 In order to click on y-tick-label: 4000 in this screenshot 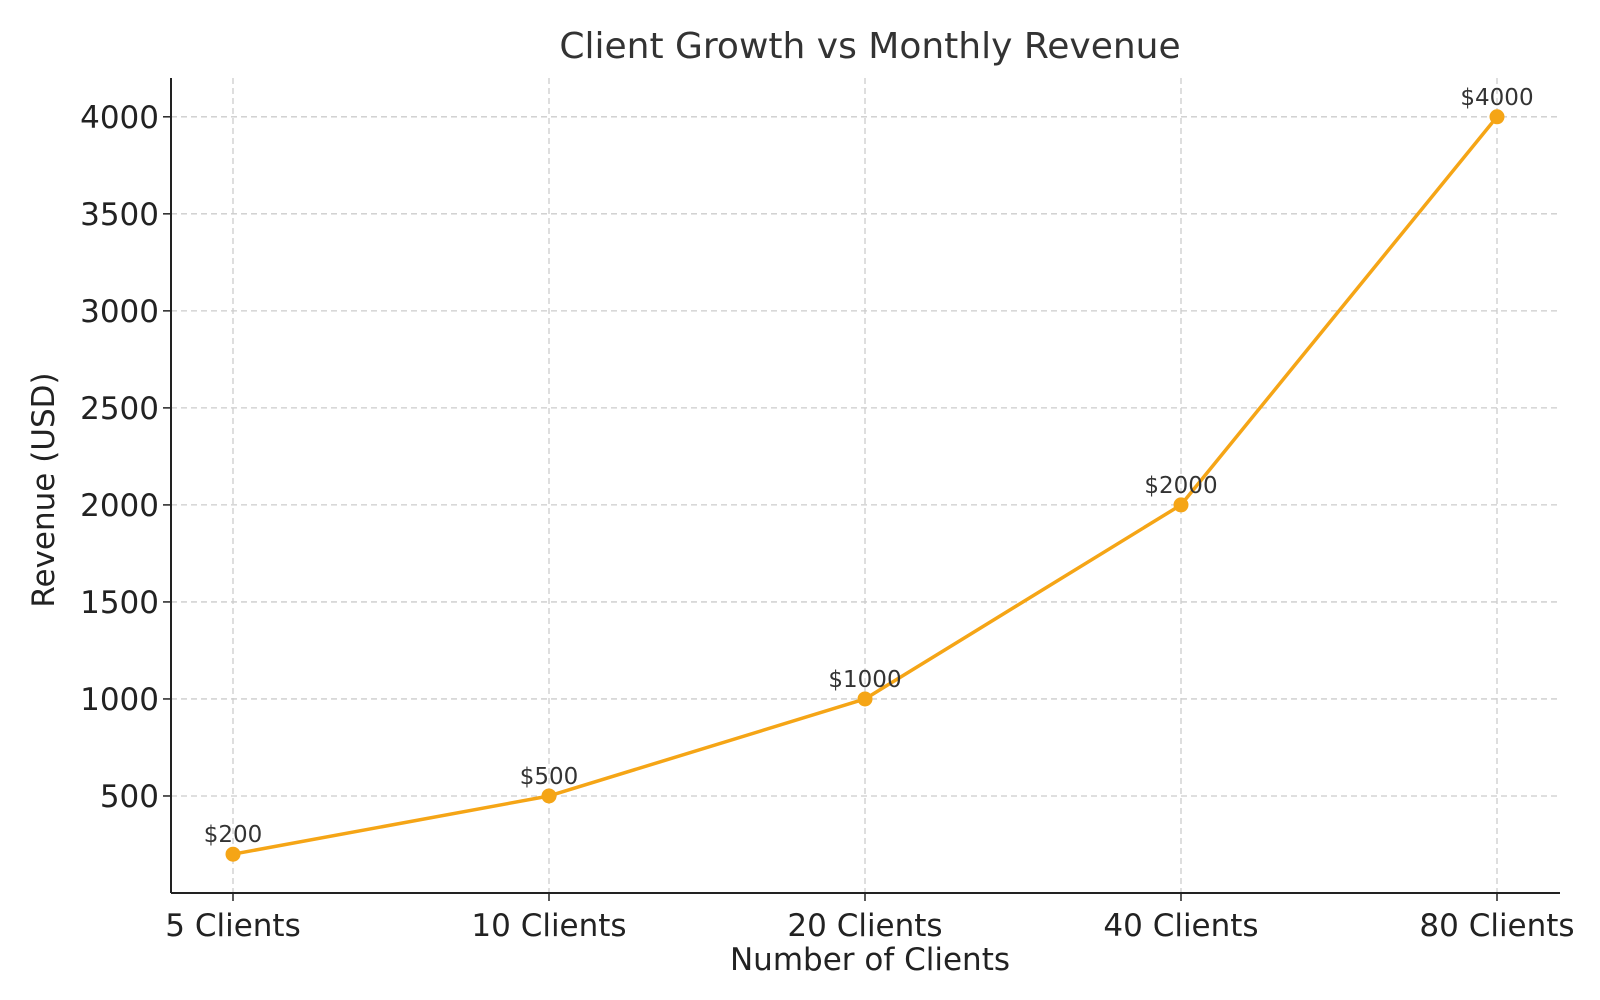, I will do `click(119, 118)`.